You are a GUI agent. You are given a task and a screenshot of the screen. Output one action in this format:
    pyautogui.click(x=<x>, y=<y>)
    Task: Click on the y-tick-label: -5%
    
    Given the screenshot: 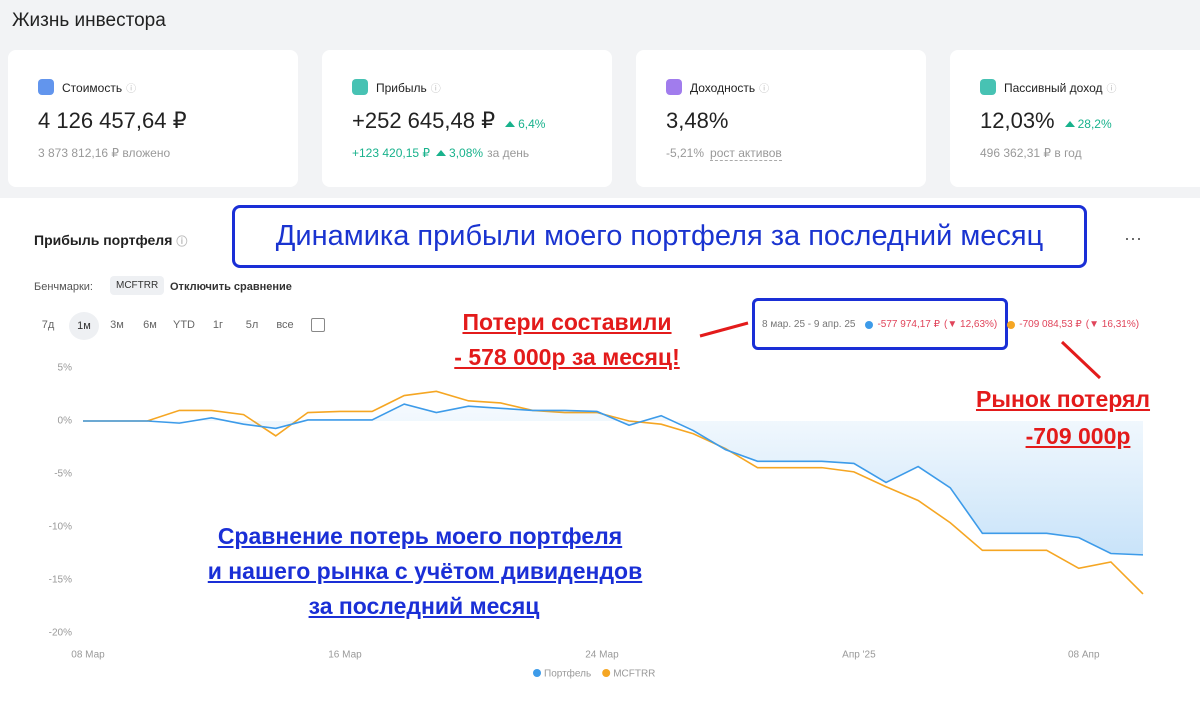 What is the action you would take?
    pyautogui.click(x=63, y=474)
    